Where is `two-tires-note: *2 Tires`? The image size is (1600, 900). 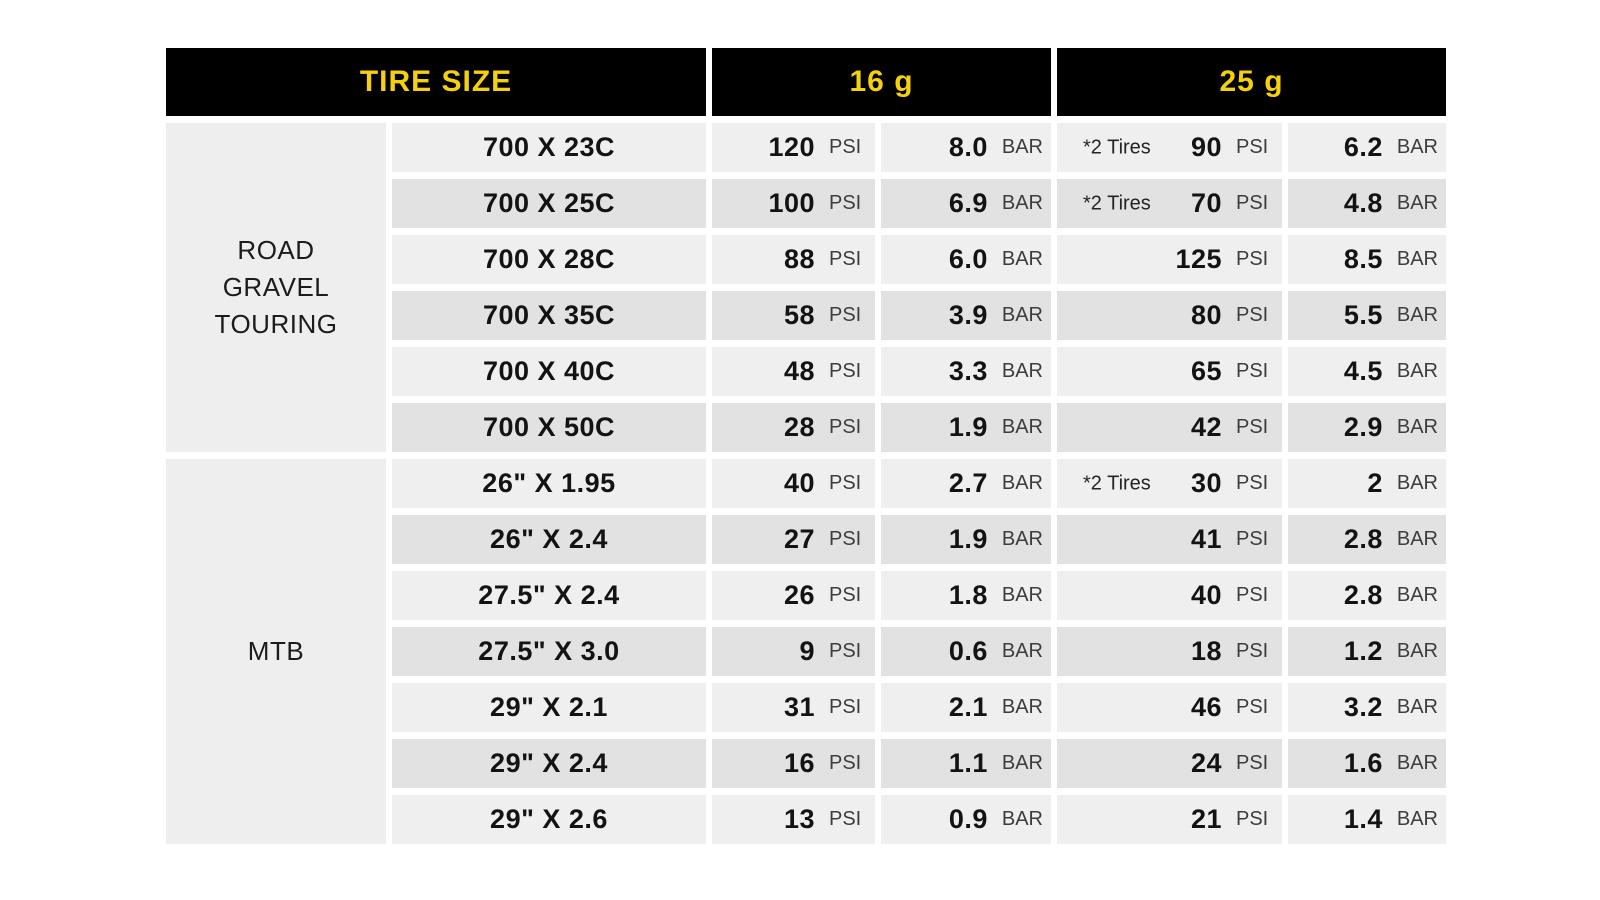
two-tires-note: *2 Tires is located at coordinates (1117, 203).